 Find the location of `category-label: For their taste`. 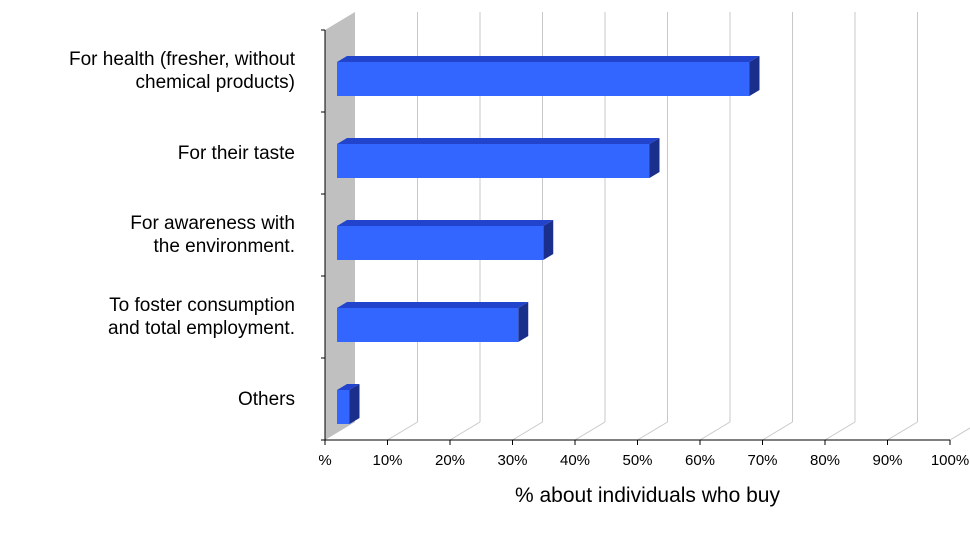

category-label: For their taste is located at coordinates (236, 153).